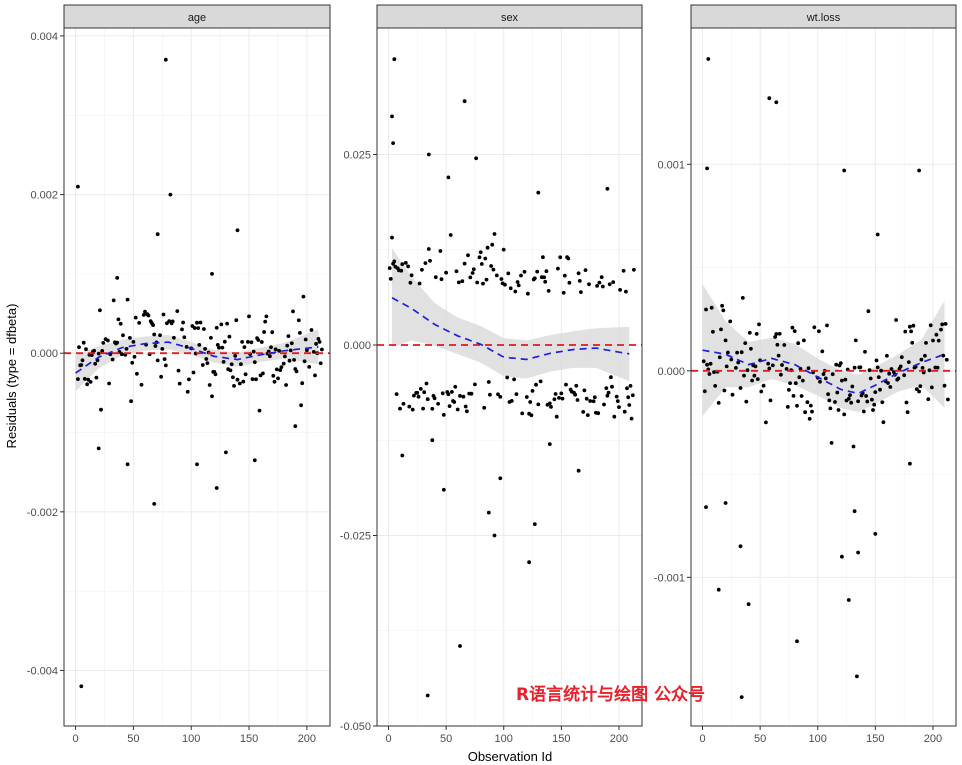 The image size is (962, 765). I want to click on y-tick-label: 0.000, so click(357, 346).